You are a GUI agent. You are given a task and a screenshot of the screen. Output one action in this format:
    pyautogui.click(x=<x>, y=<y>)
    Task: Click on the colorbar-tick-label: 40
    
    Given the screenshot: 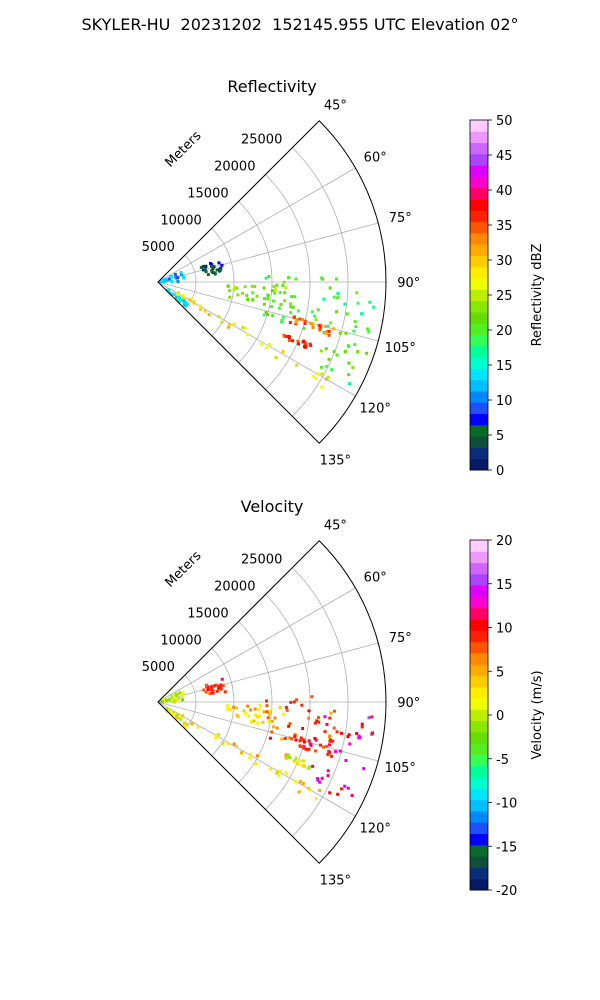 What is the action you would take?
    pyautogui.click(x=504, y=191)
    